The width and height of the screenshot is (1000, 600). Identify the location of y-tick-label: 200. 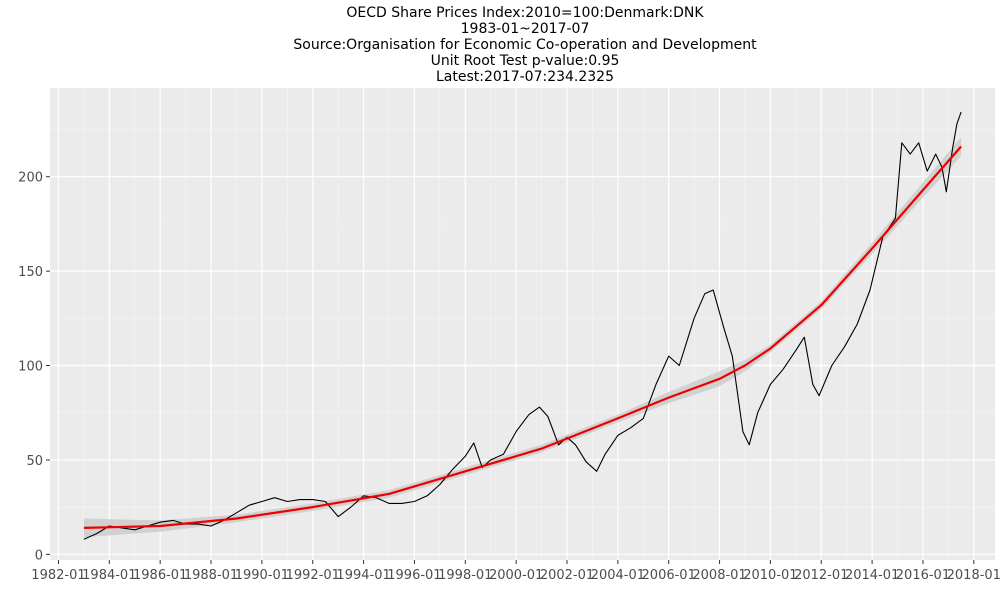
(30, 178).